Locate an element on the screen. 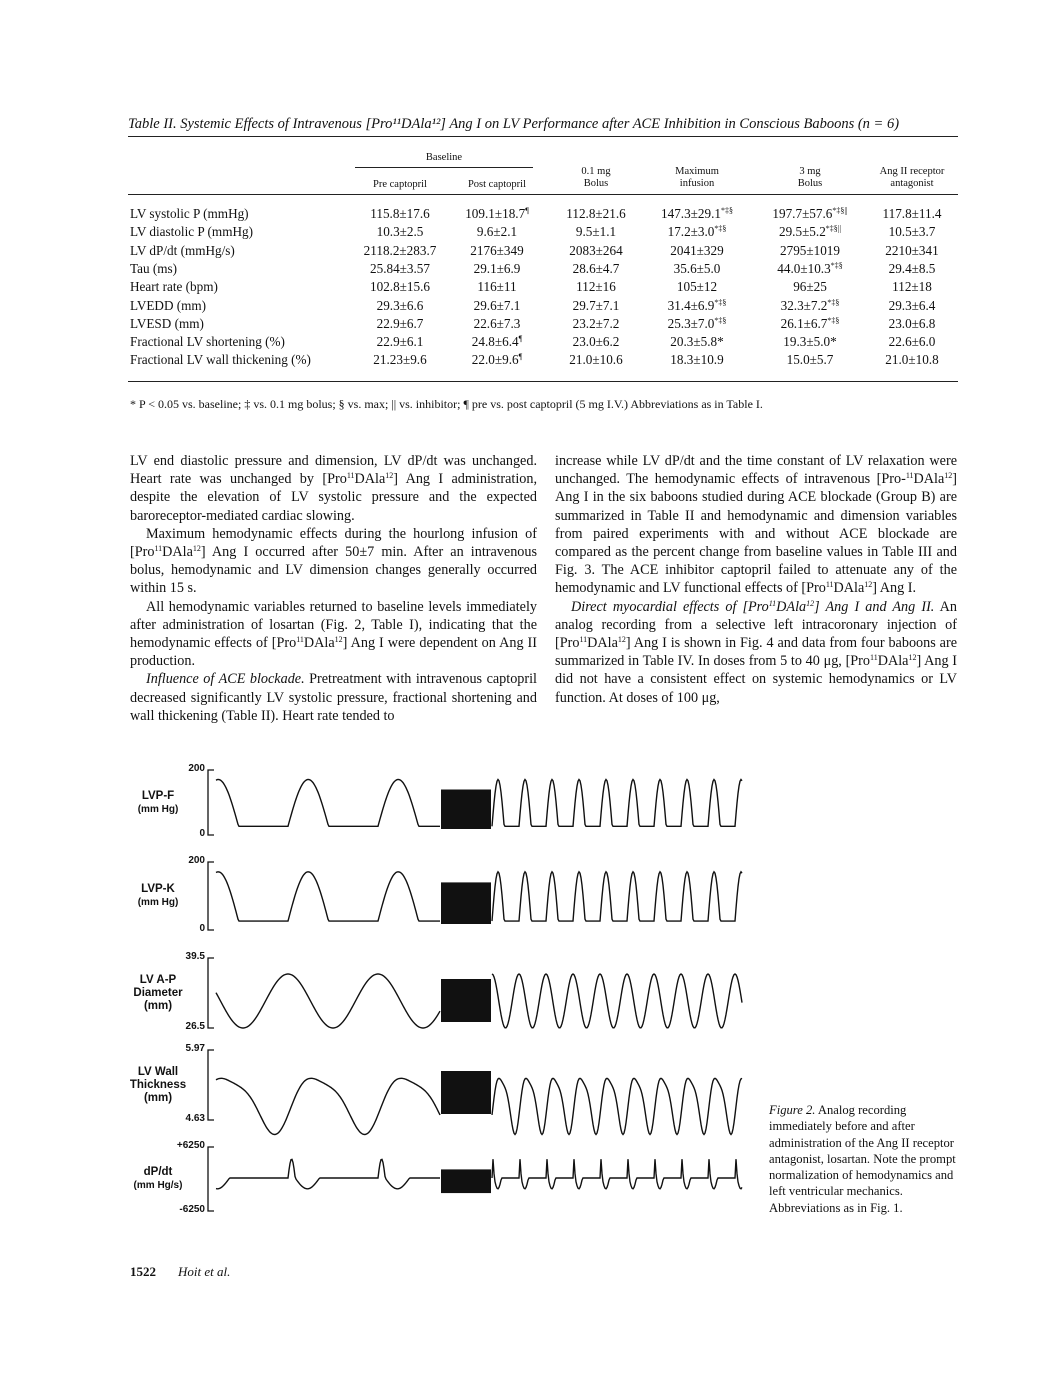  table-cell: 117.8±11.4 is located at coordinates (911, 214).